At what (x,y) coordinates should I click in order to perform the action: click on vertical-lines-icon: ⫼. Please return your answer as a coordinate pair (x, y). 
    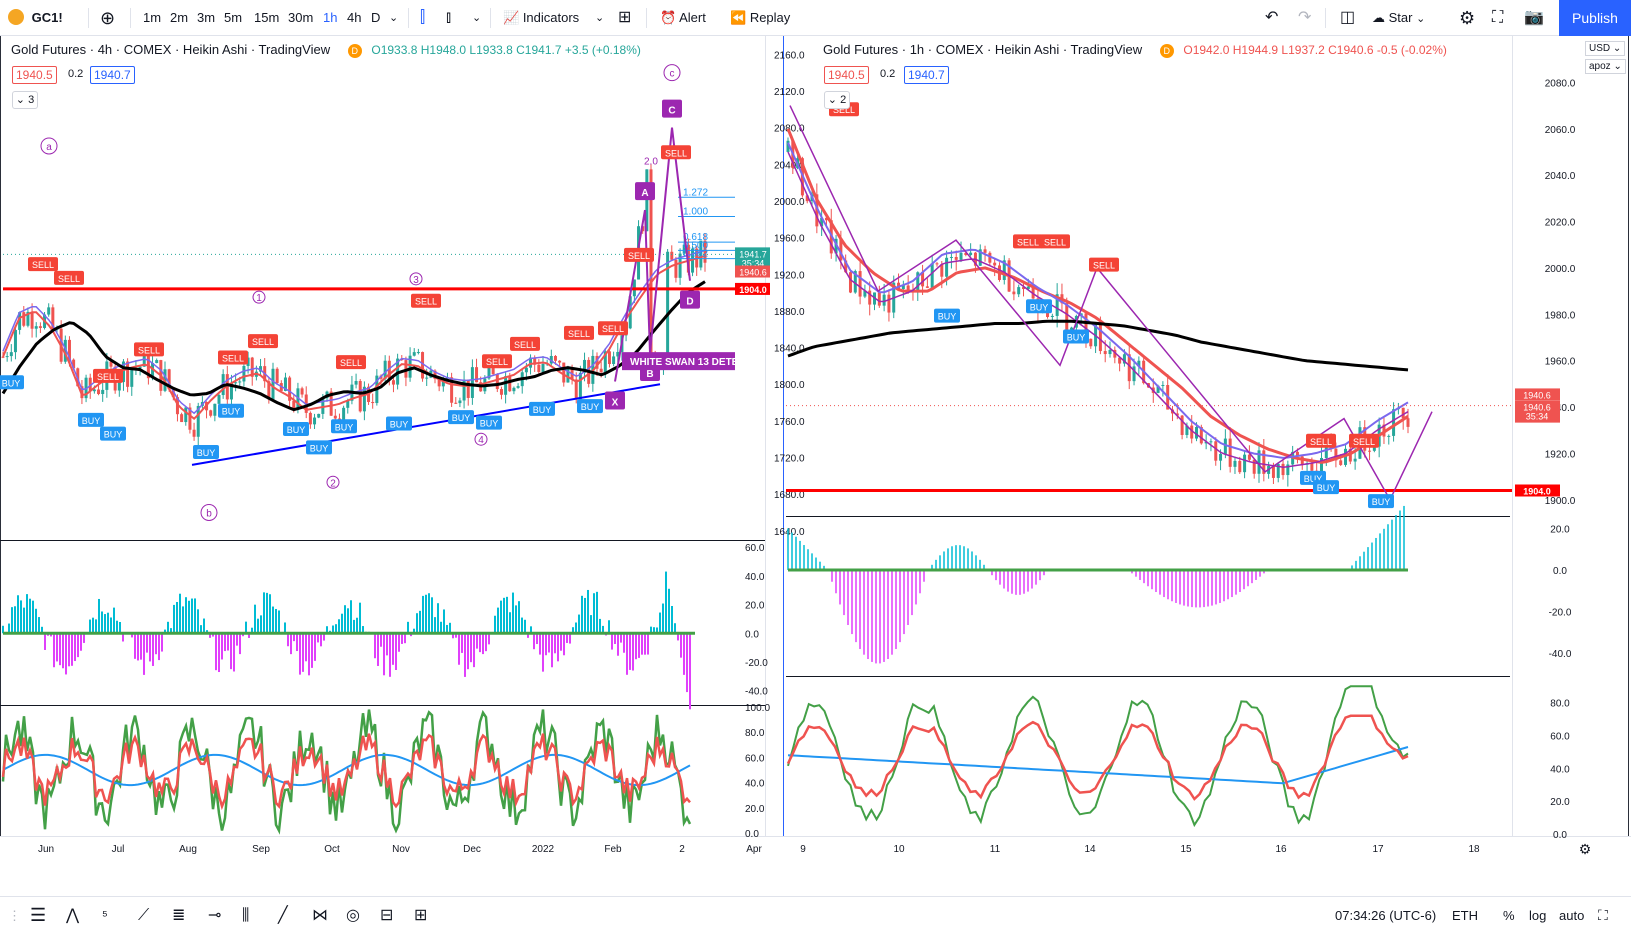
    Looking at the image, I should click on (246, 915).